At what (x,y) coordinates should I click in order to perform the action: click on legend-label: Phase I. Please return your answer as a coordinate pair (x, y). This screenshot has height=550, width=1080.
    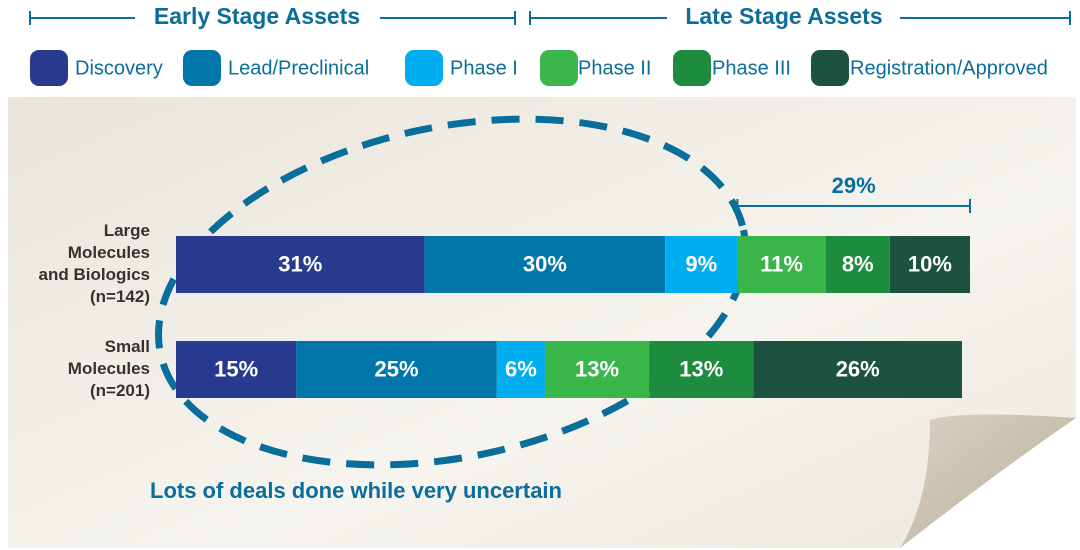
    Looking at the image, I should click on (484, 68).